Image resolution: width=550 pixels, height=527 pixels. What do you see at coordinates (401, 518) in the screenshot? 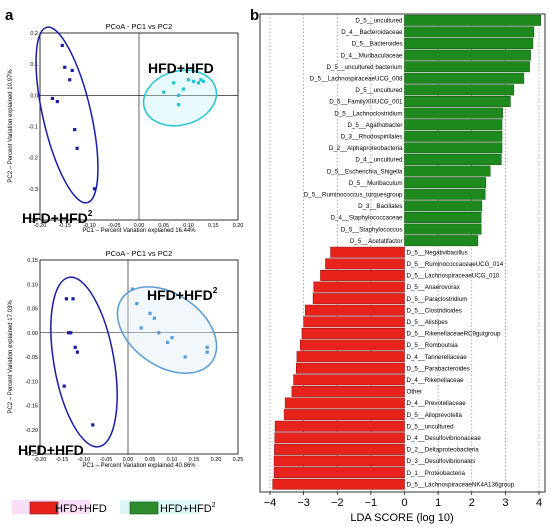
I see `lda-xlabel: LDA SCORE (log 10)` at bounding box center [401, 518].